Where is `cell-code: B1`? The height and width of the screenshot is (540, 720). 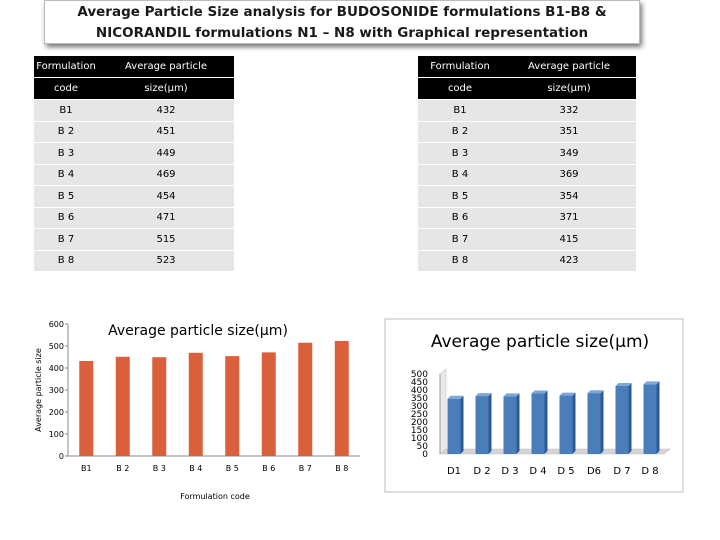 cell-code: B1 is located at coordinates (460, 110).